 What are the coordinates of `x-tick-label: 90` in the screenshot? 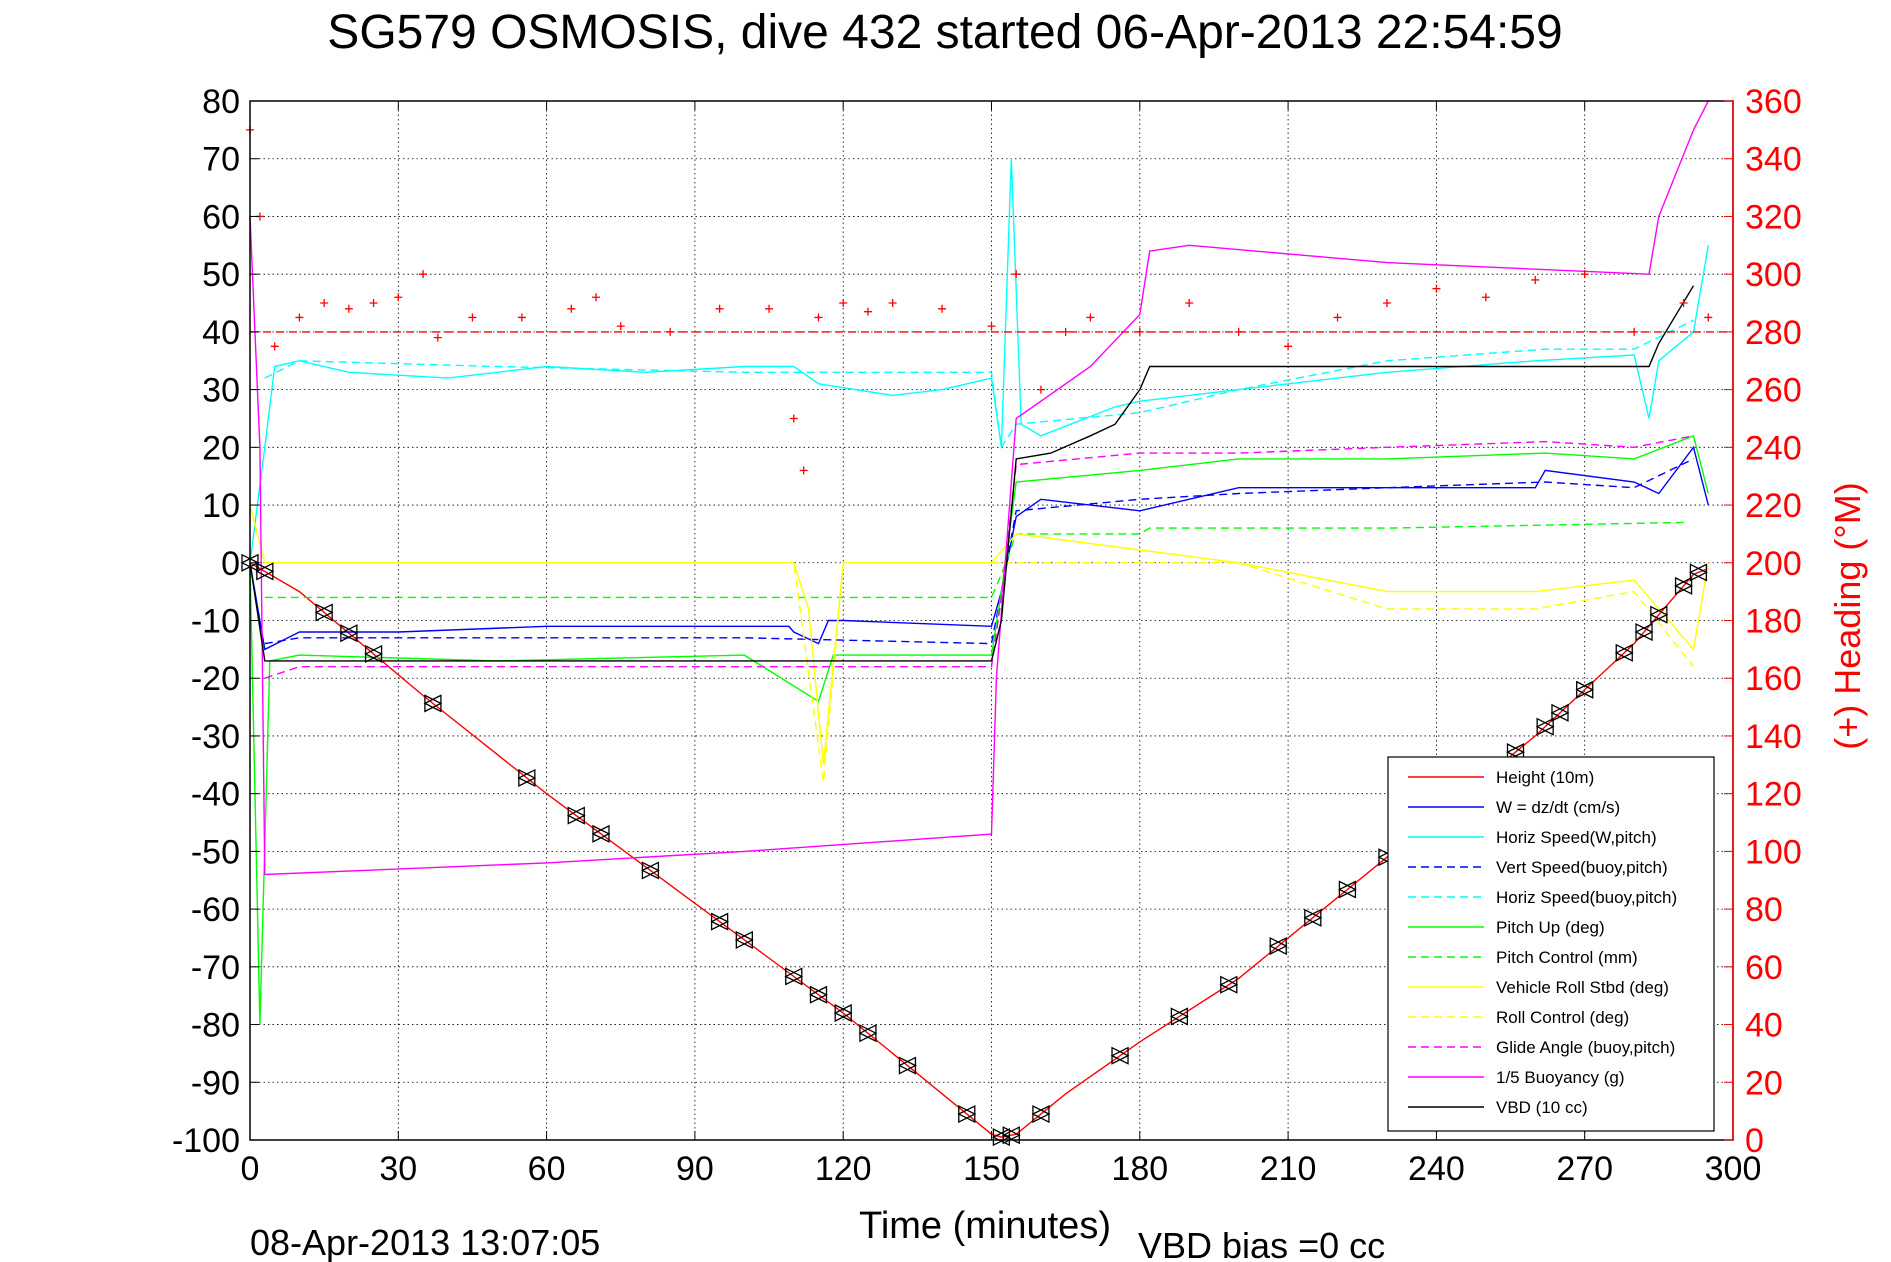 It's located at (695, 1169).